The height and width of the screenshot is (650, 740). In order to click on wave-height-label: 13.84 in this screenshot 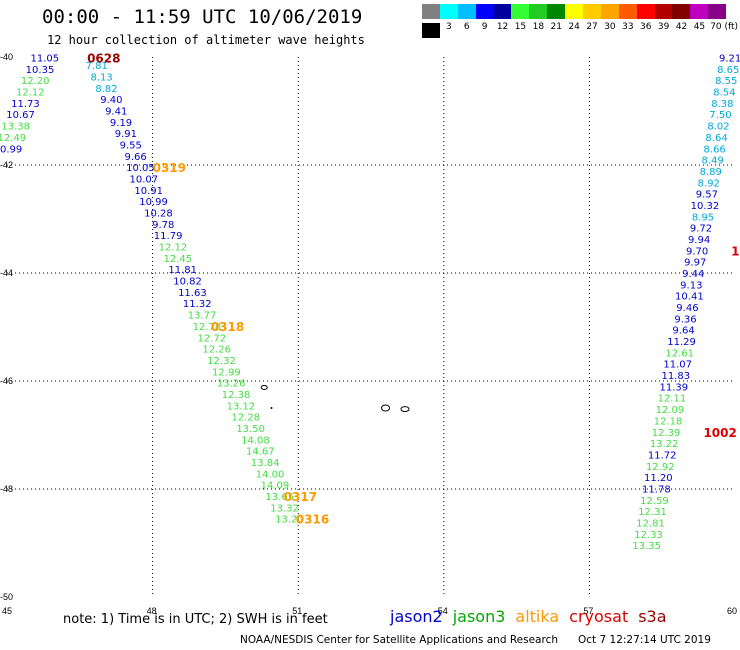, I will do `click(265, 463)`.